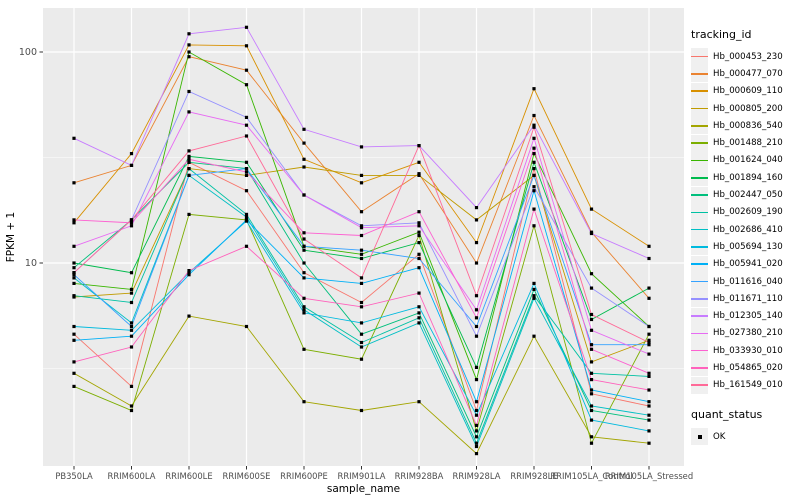 Image resolution: width=800 pixels, height=500 pixels. Describe the element at coordinates (745, 281) in the screenshot. I see `legend-item-Hb_011616_040: Hb_011616_040` at that location.